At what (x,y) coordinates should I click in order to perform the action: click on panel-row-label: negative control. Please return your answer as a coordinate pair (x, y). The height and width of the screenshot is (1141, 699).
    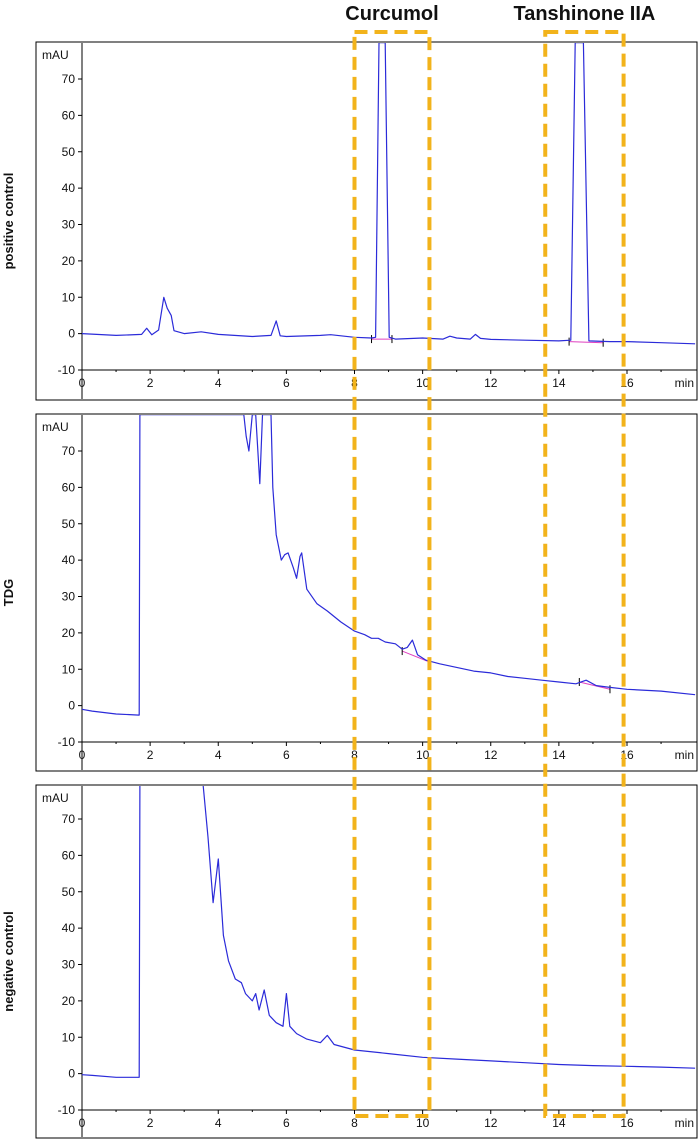
    Looking at the image, I should click on (8, 961).